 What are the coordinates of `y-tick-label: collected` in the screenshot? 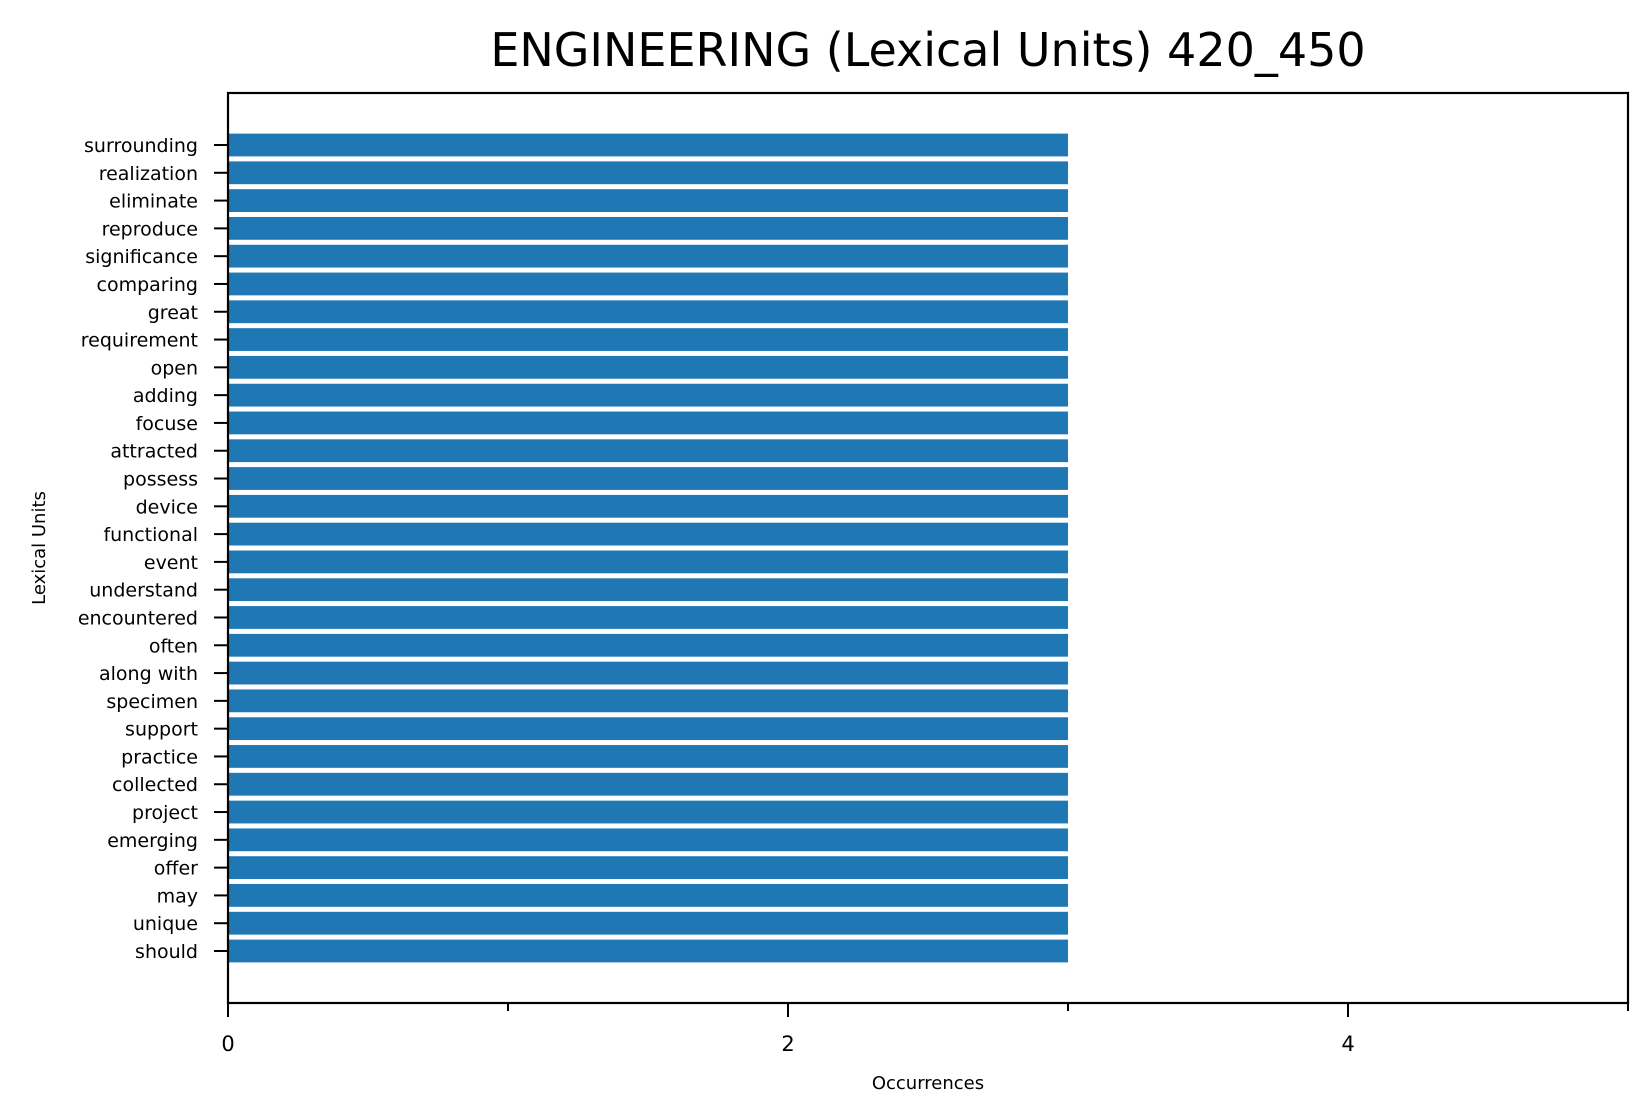 It's located at (155, 785).